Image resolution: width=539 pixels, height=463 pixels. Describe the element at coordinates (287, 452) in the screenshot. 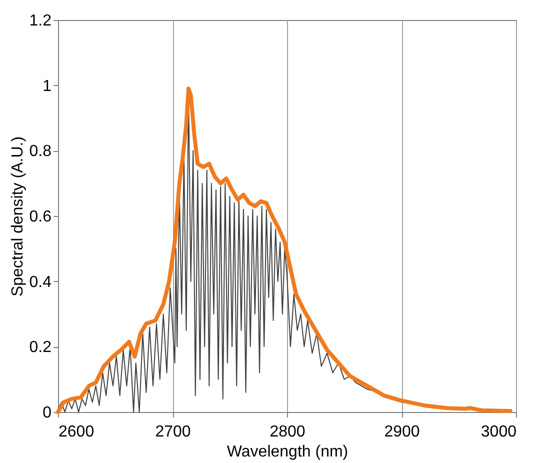

I see `x-axis-title: Wavelength (nm)` at that location.